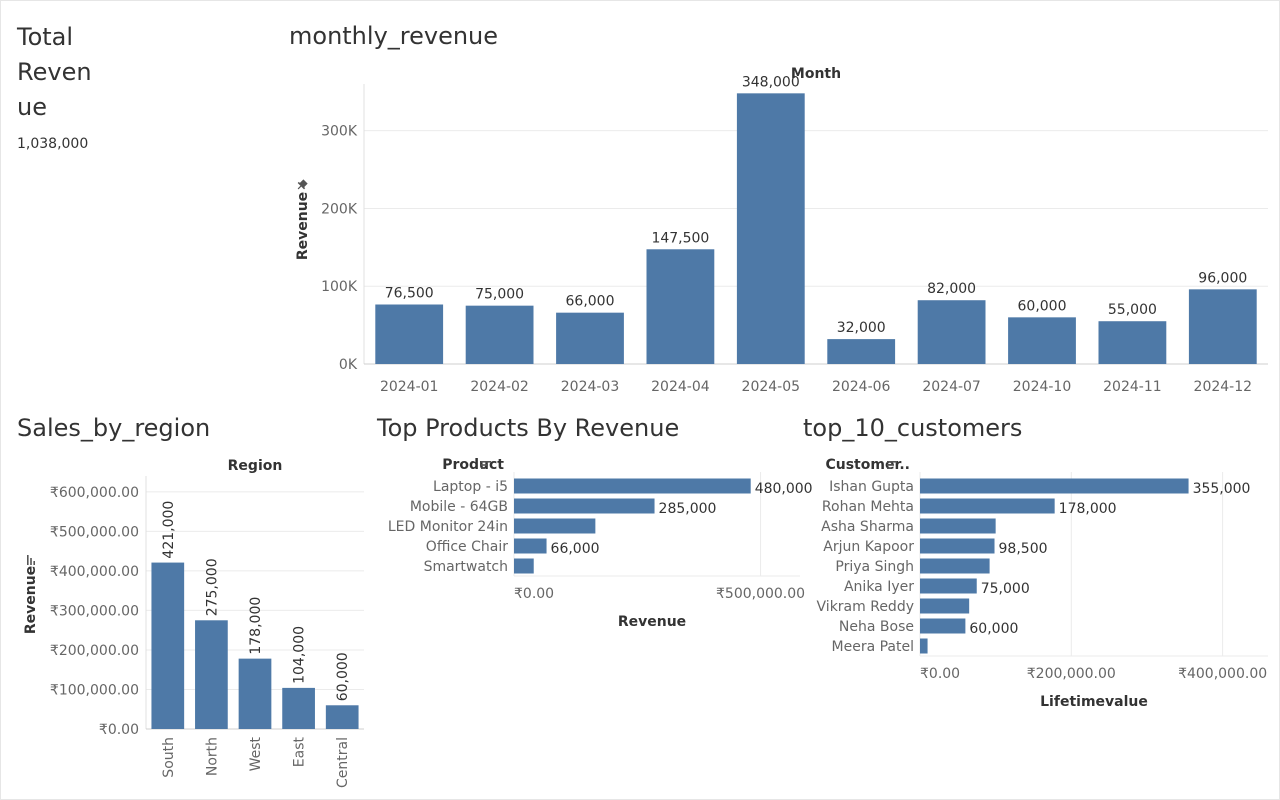 The height and width of the screenshot is (800, 1280). I want to click on data-label: 355,000, so click(1222, 489).